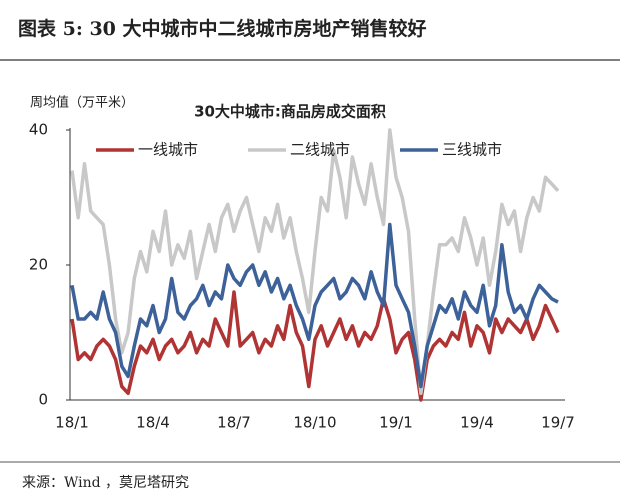  Describe the element at coordinates (558, 423) in the screenshot. I see `x-tick-label: 19/7` at that location.